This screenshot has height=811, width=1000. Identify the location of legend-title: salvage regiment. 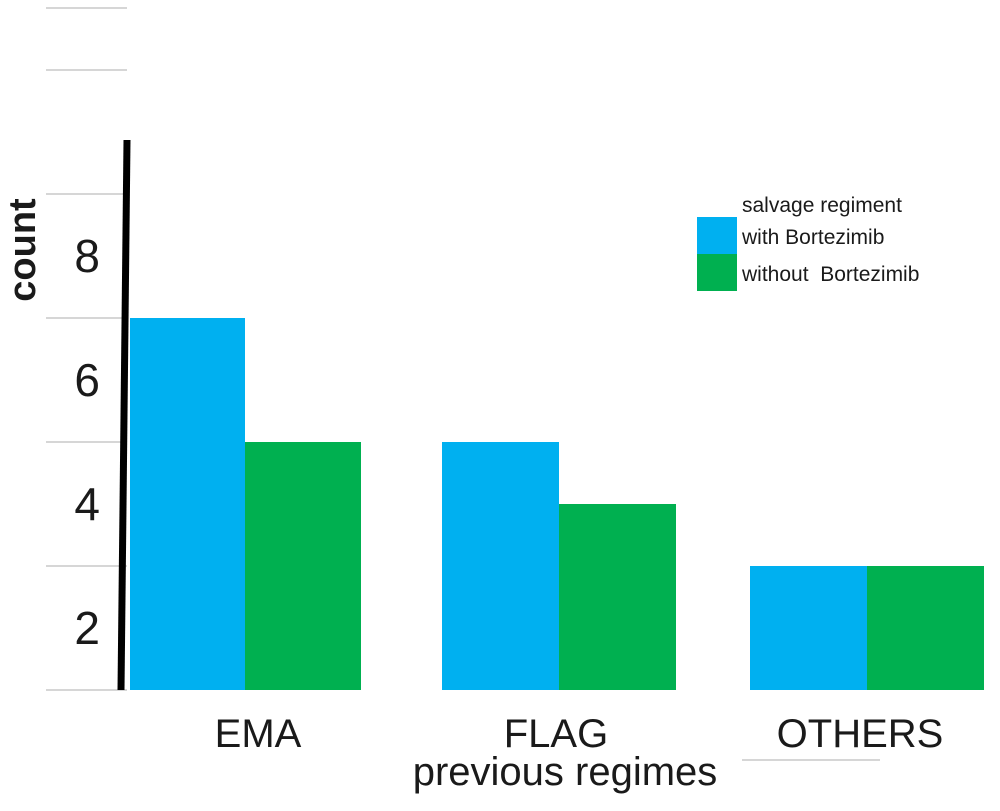
(822, 205).